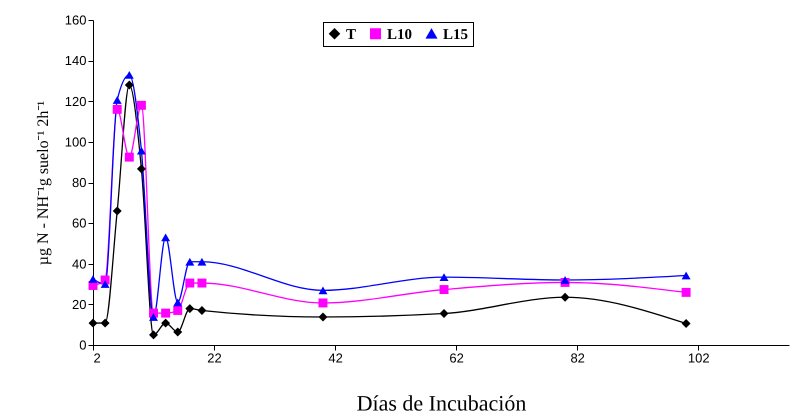 The image size is (794, 419). What do you see at coordinates (456, 358) in the screenshot?
I see `x-tick-label: 62` at bounding box center [456, 358].